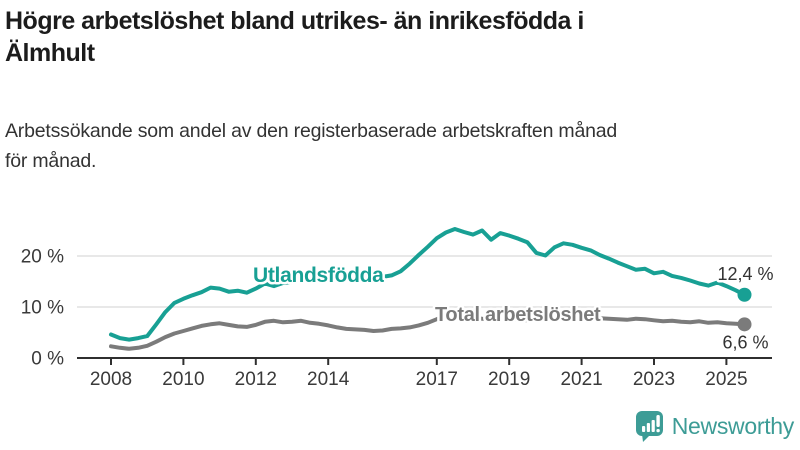 The image size is (800, 450). Describe the element at coordinates (654, 379) in the screenshot. I see `x-tick-label-2023: 2023` at that location.